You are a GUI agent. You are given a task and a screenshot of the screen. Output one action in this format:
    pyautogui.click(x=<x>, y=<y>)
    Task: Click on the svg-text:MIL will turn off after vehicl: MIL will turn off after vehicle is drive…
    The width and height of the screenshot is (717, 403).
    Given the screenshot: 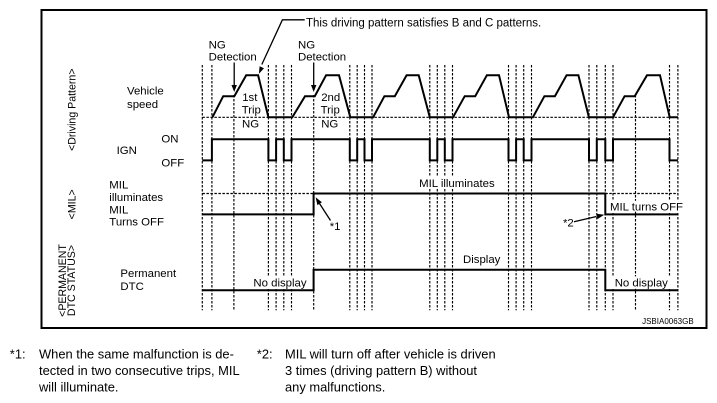 What is the action you would take?
    pyautogui.click(x=390, y=354)
    